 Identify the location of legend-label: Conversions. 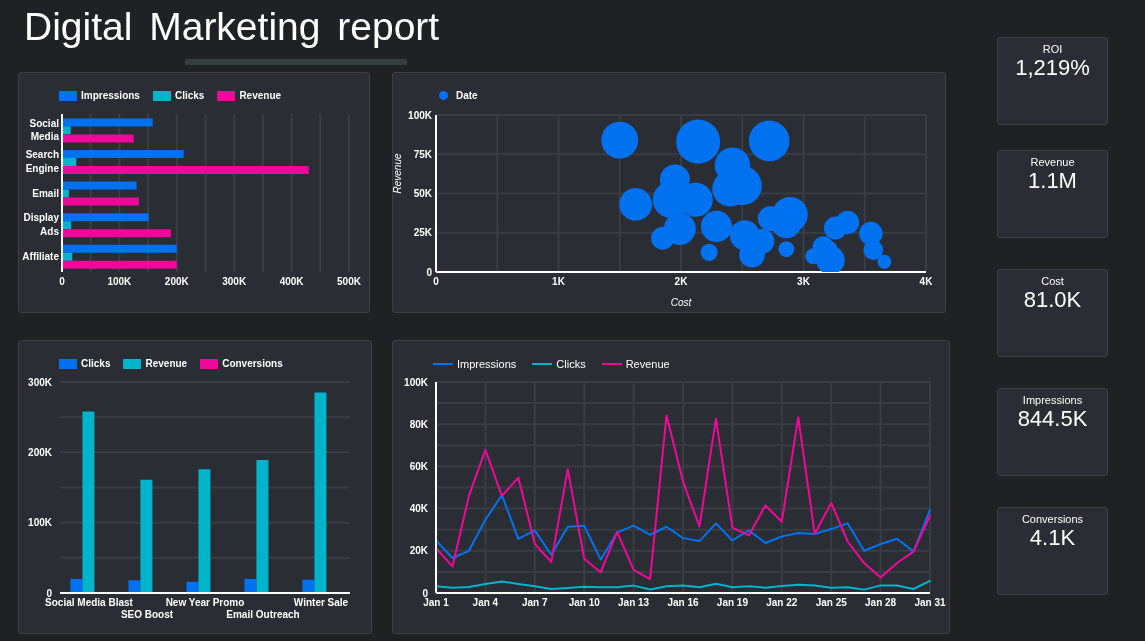
(252, 363).